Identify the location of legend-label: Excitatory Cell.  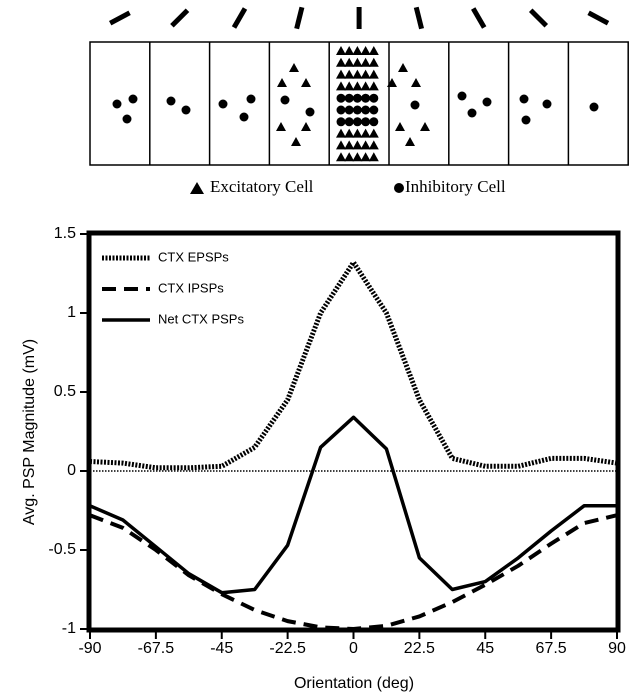
(262, 186).